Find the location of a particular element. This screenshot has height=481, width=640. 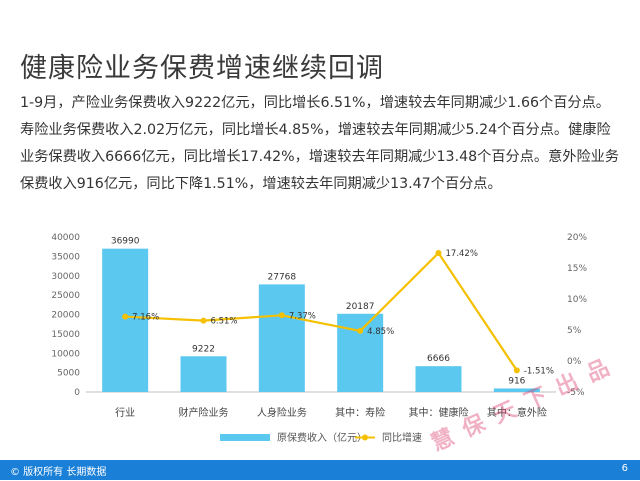

bar-value-label: 916 is located at coordinates (516, 381).